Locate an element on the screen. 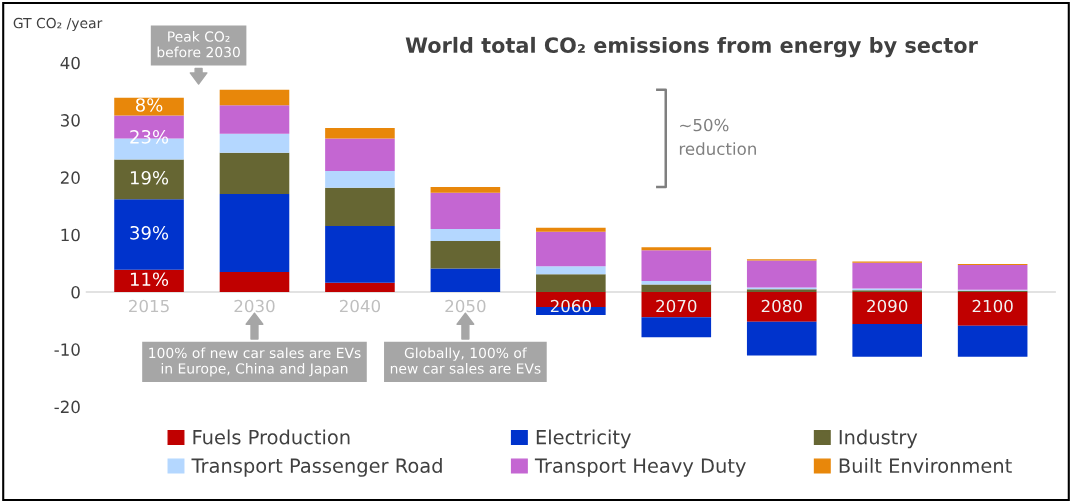 This screenshot has width=1072, height=502. x-tick-label: 2040 is located at coordinates (360, 306).